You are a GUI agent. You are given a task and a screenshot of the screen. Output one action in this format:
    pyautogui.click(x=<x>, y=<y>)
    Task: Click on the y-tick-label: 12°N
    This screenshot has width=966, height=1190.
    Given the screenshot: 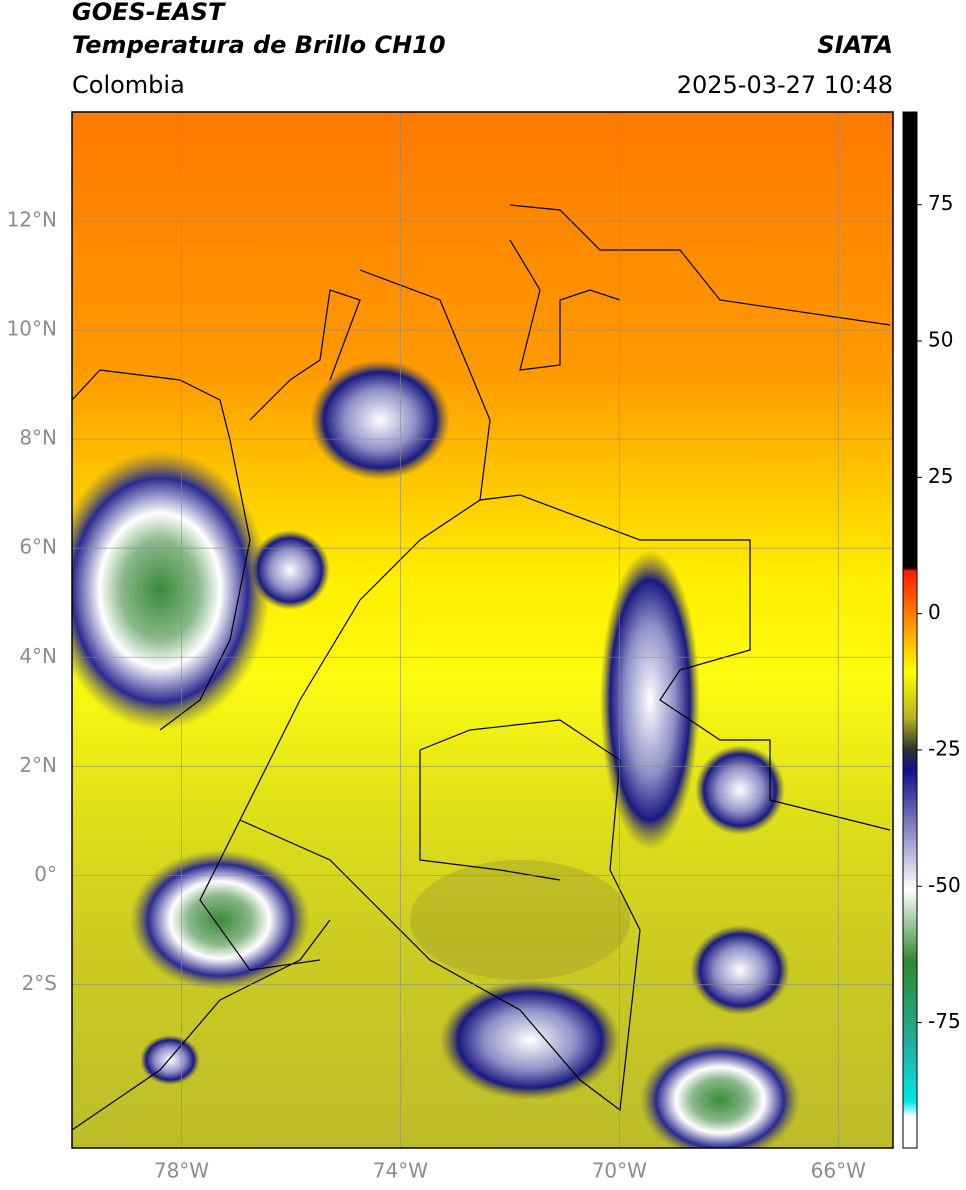 What is the action you would take?
    pyautogui.click(x=32, y=220)
    